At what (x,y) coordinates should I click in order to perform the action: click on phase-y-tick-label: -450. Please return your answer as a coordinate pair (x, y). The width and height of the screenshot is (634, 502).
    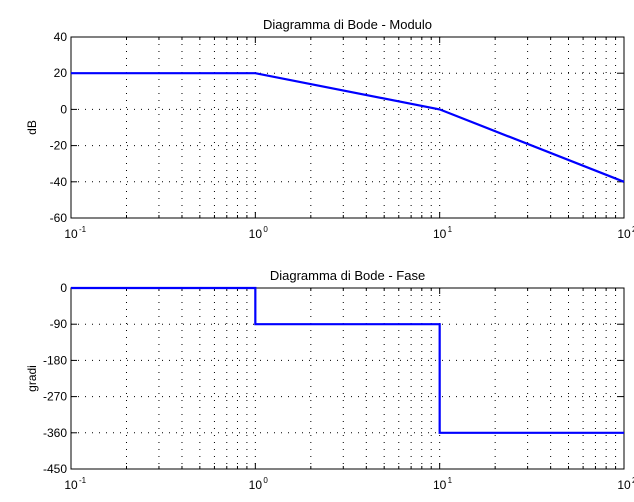
    Looking at the image, I should click on (55, 469).